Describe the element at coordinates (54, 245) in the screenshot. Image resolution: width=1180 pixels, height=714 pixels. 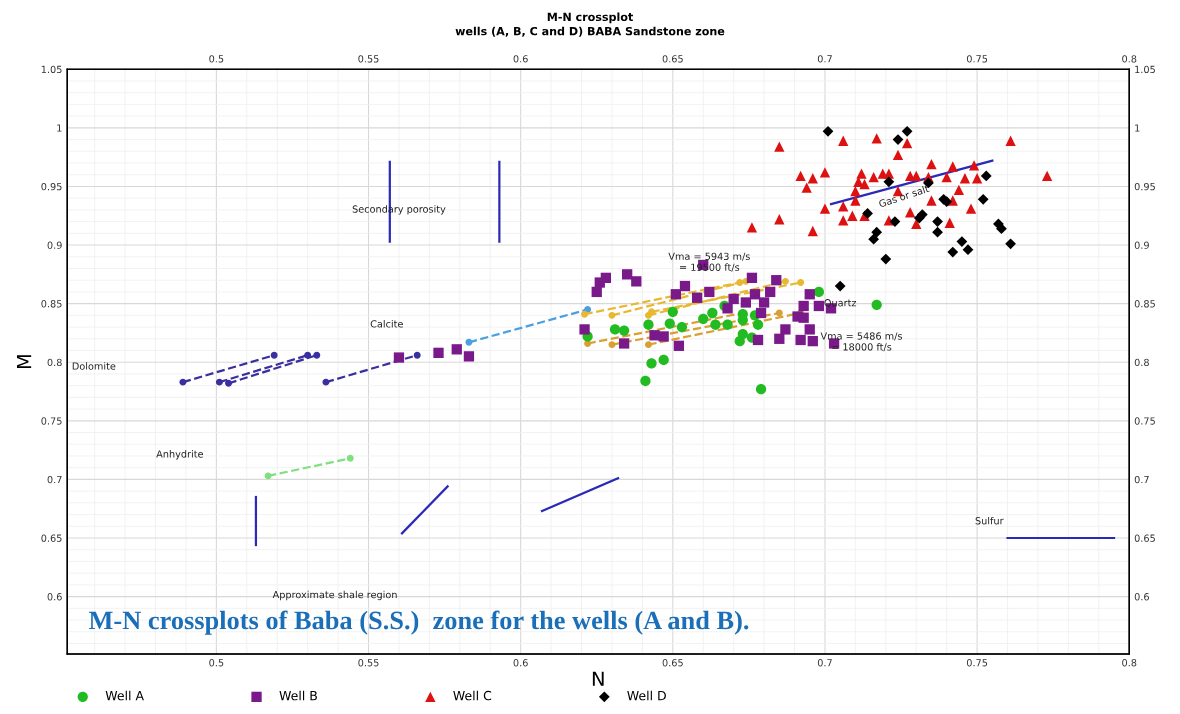
I see `y-tick-label: 0.9` at that location.